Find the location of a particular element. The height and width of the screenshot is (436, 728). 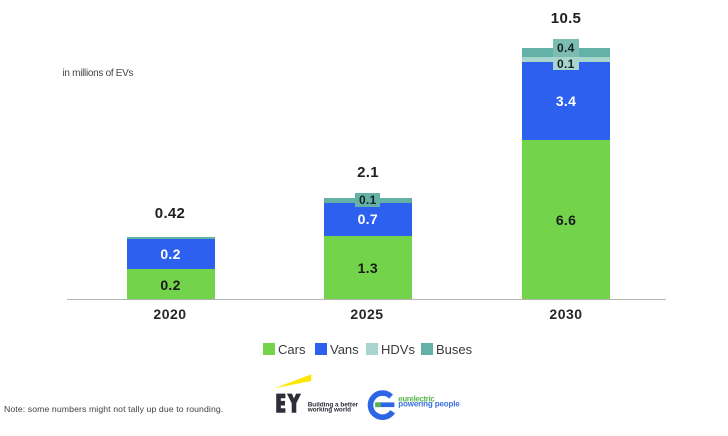

svg-text: powering people is located at coordinates (429, 403).